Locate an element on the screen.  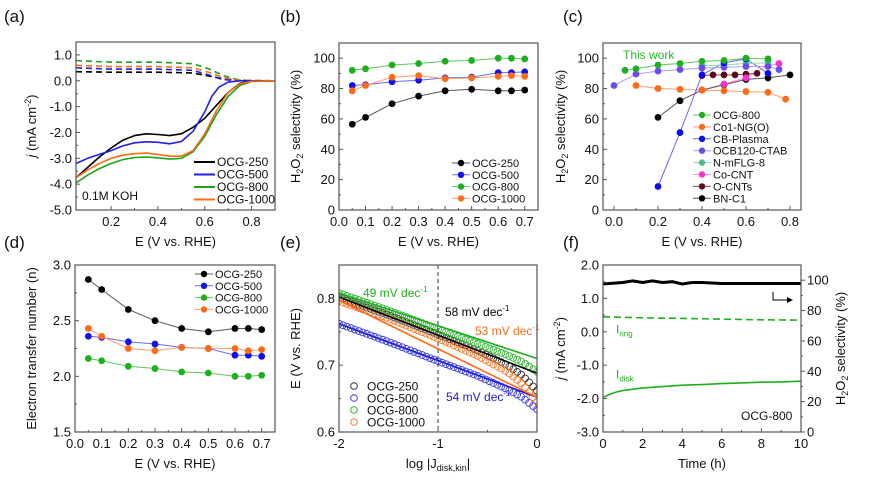
x-tick-label: 0.1 is located at coordinates (102, 443).